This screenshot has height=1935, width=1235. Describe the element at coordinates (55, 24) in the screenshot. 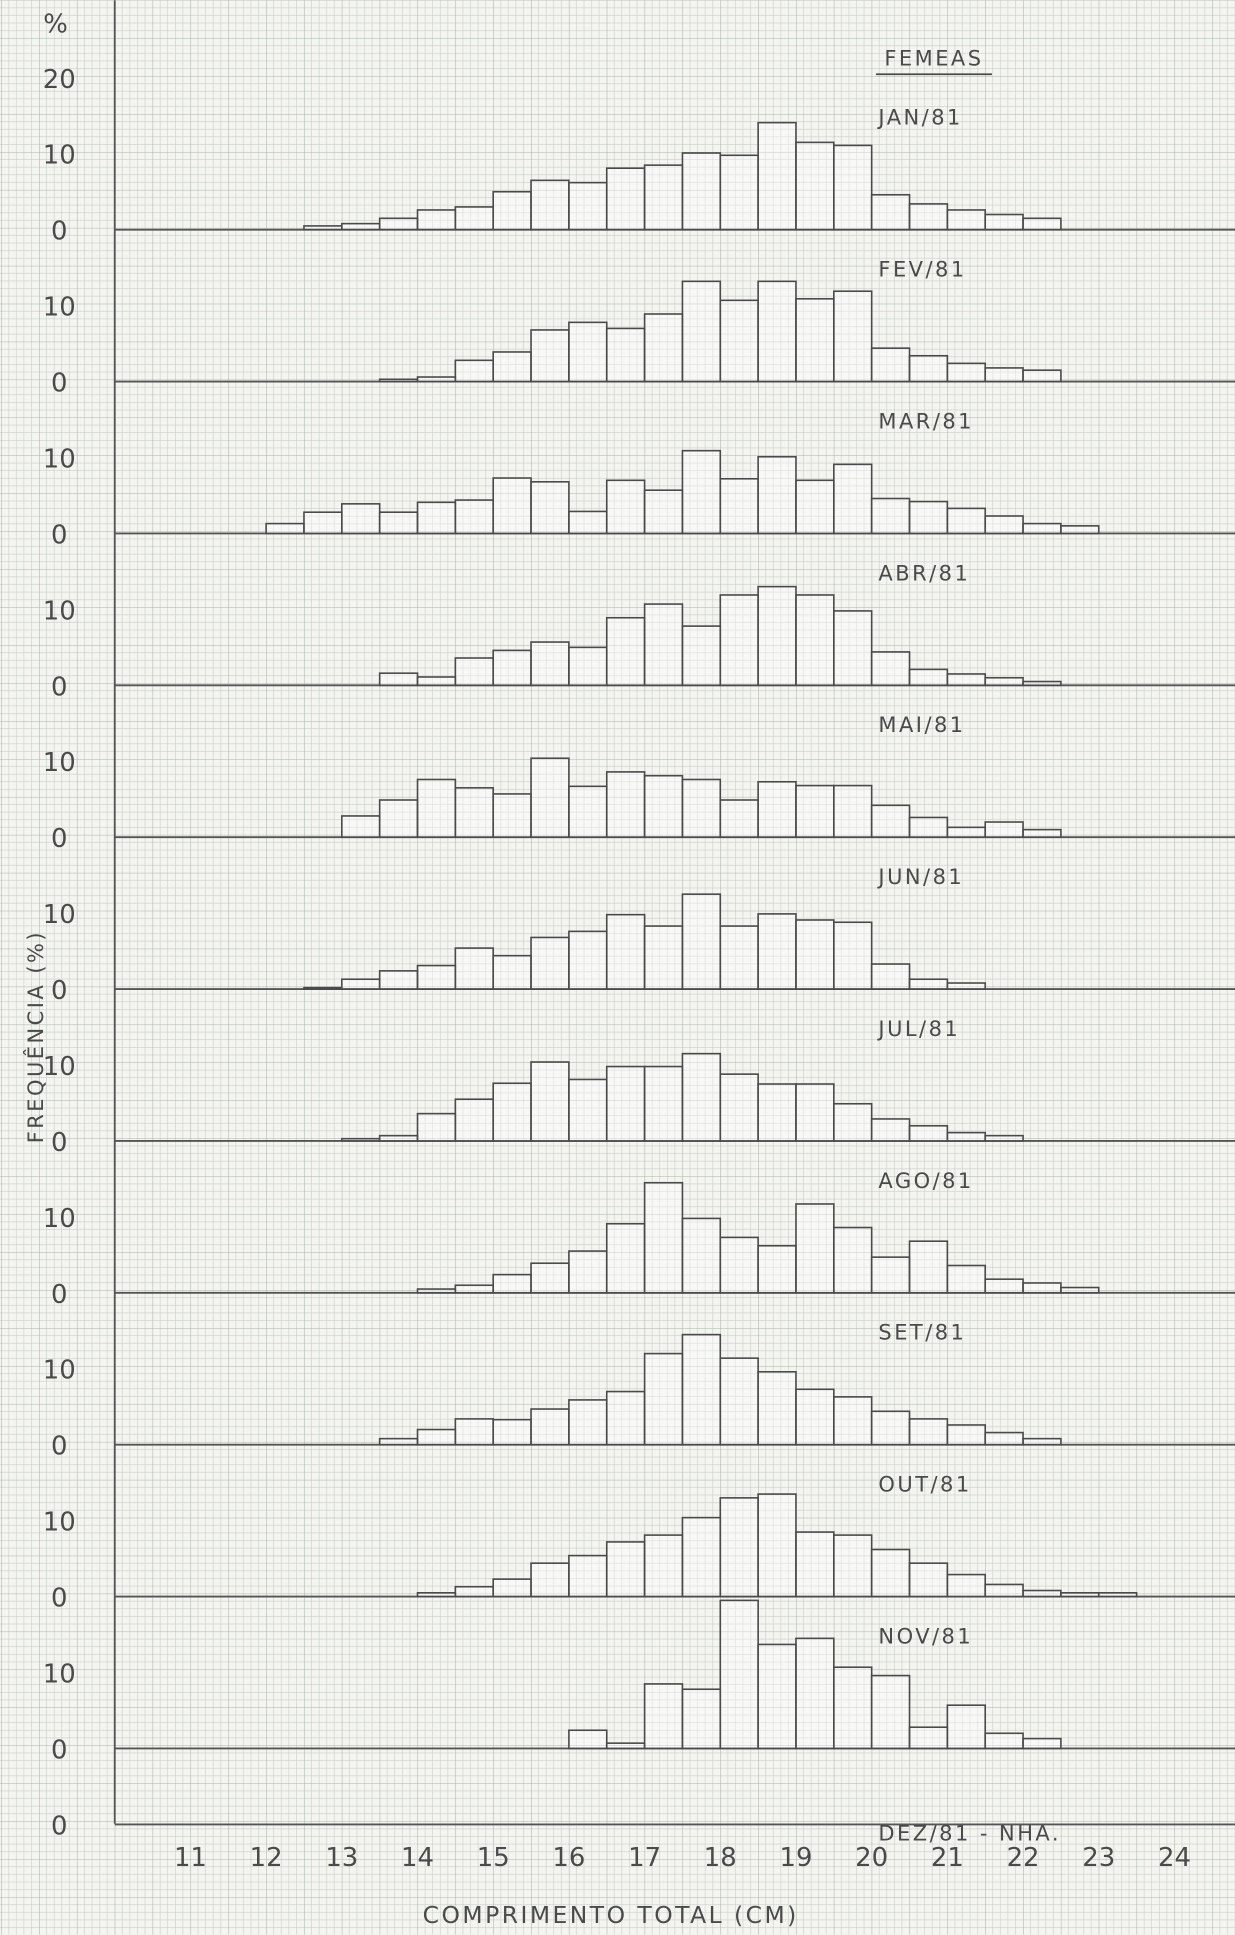

I see `y-unit: %` at that location.